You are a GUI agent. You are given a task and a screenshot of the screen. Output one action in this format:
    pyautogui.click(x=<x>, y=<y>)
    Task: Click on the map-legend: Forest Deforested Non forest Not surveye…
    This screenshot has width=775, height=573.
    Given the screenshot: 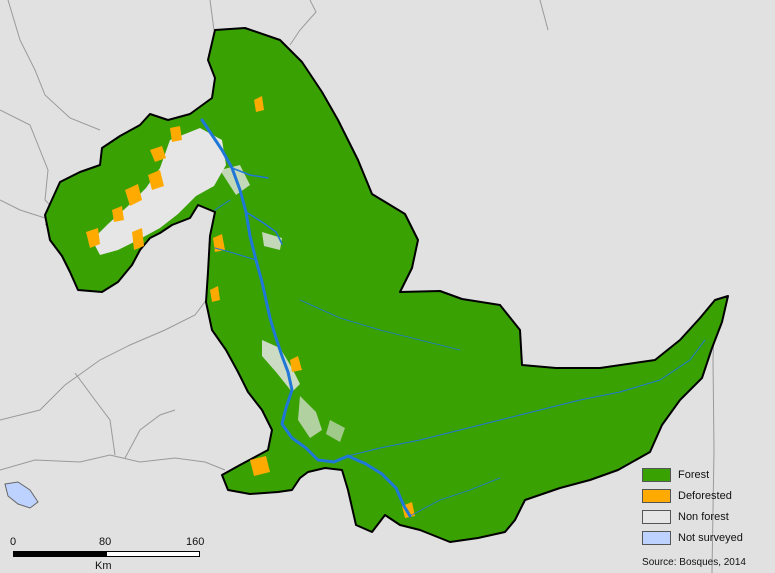 What is the action you would take?
    pyautogui.click(x=705, y=510)
    